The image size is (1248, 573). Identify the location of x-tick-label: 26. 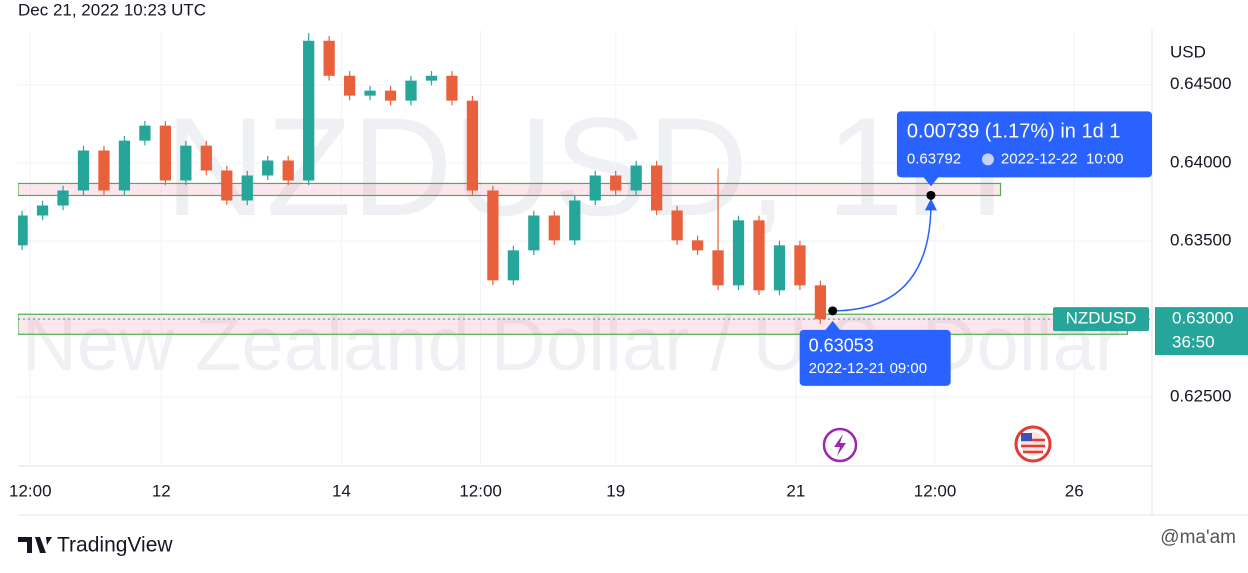
(1074, 490).